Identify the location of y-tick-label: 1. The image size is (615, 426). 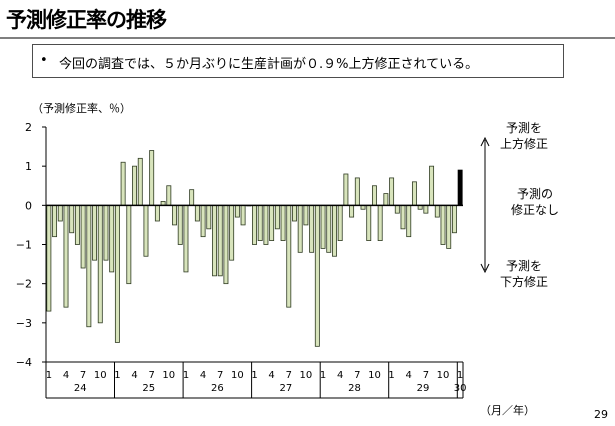
(28, 166).